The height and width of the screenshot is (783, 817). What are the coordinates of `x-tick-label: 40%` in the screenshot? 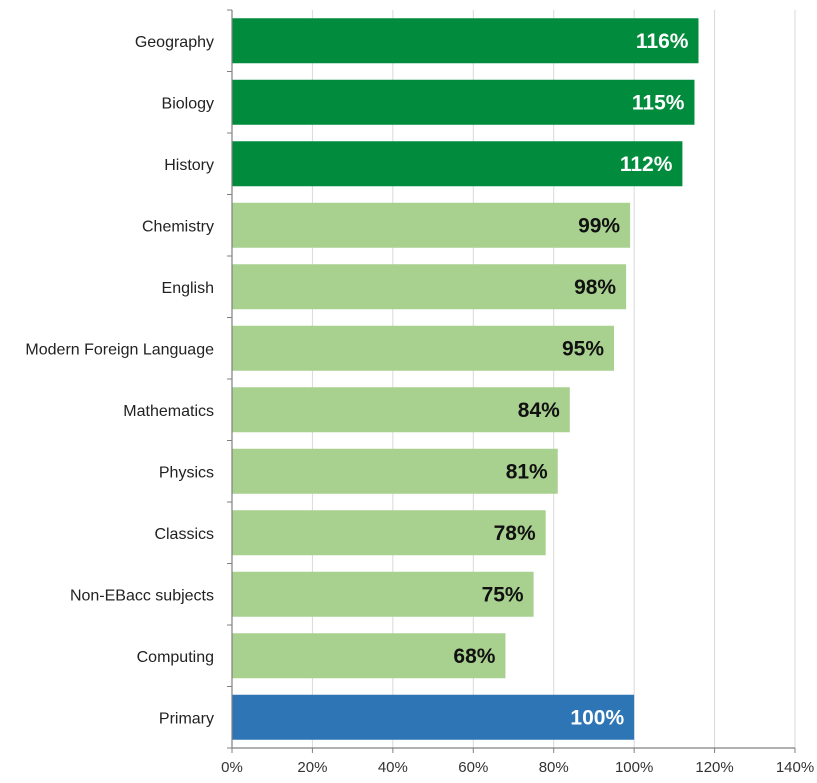 It's located at (393, 767).